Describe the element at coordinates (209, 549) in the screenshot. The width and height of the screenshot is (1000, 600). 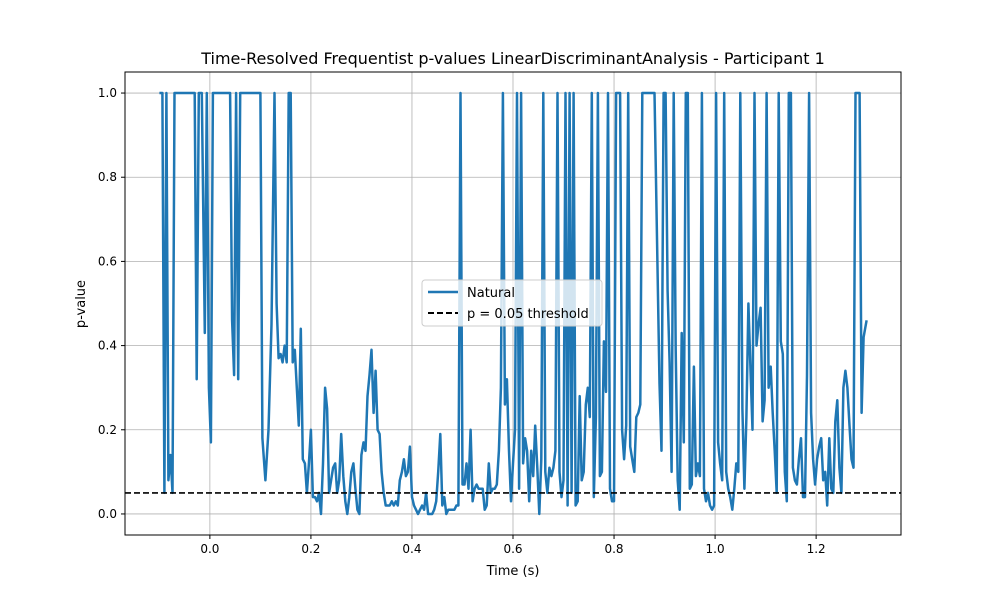
I see `x-tick-label: 0.0` at that location.